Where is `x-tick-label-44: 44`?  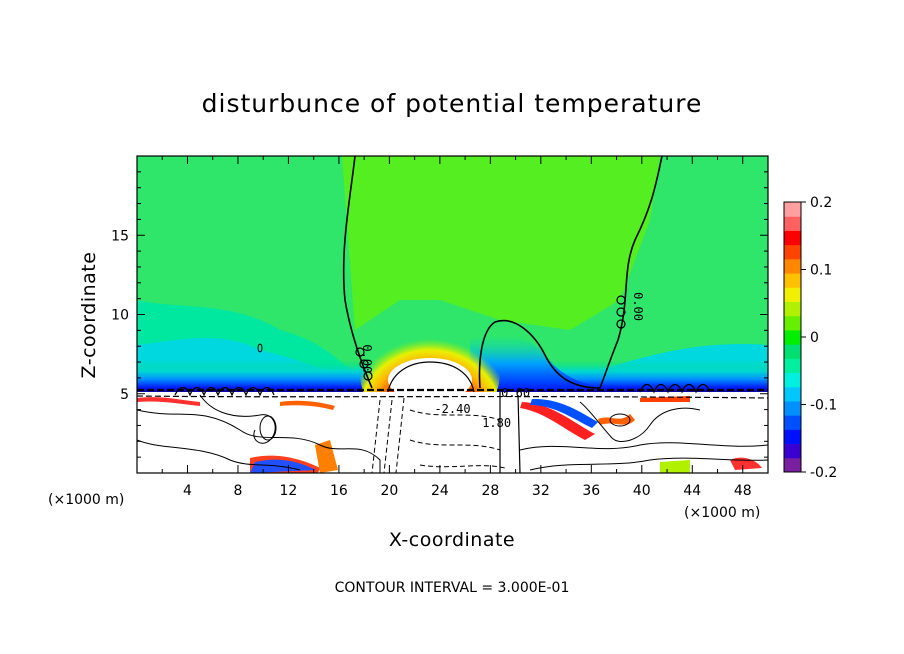
x-tick-label-44: 44 is located at coordinates (692, 491).